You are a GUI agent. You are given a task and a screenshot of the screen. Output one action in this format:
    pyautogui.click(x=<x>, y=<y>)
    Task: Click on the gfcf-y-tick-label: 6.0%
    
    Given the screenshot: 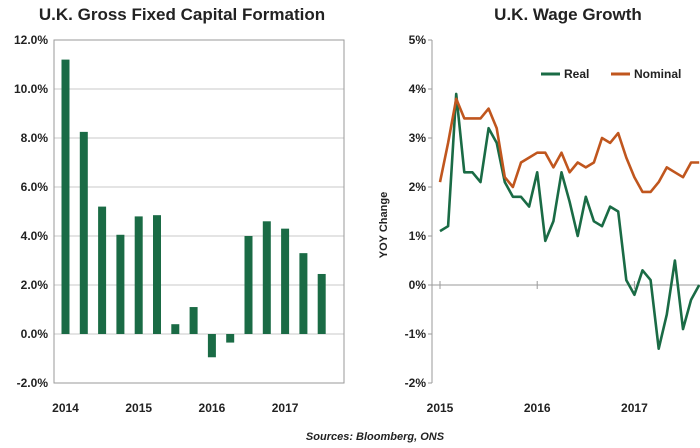 What is the action you would take?
    pyautogui.click(x=35, y=187)
    